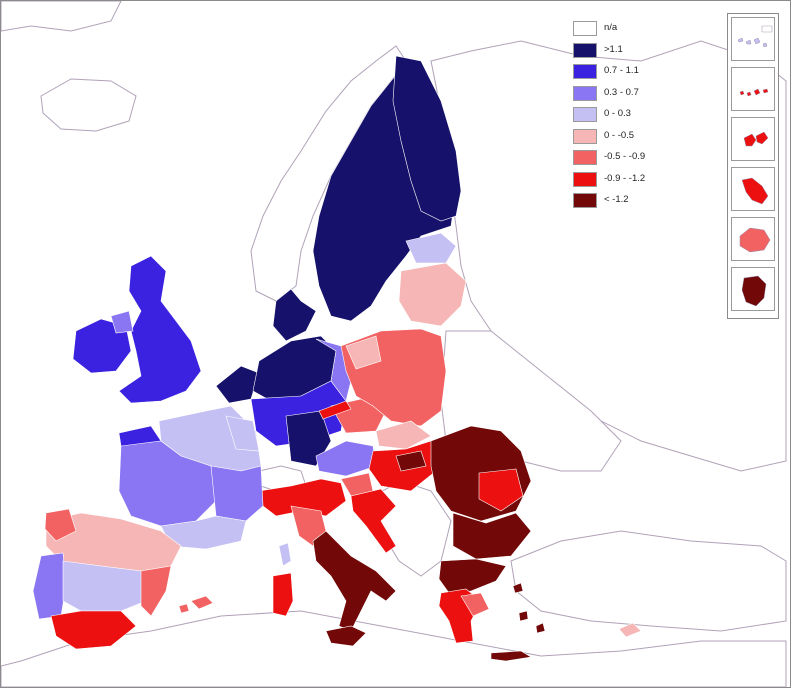 The height and width of the screenshot is (688, 791). Describe the element at coordinates (753, 289) in the screenshot. I see `inset-french-guiana` at that location.